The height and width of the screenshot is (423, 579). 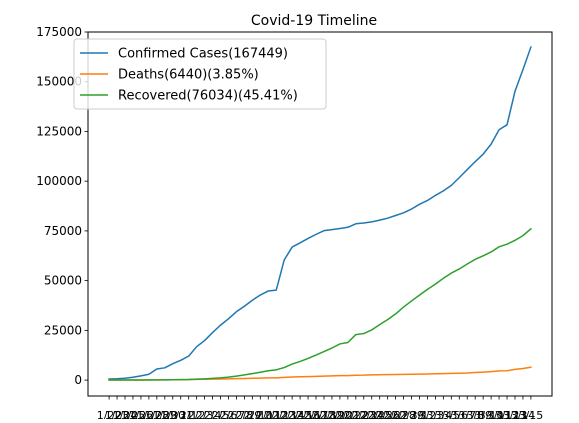 What do you see at coordinates (78, 380) in the screenshot?
I see `y-tick-label: 0` at bounding box center [78, 380].